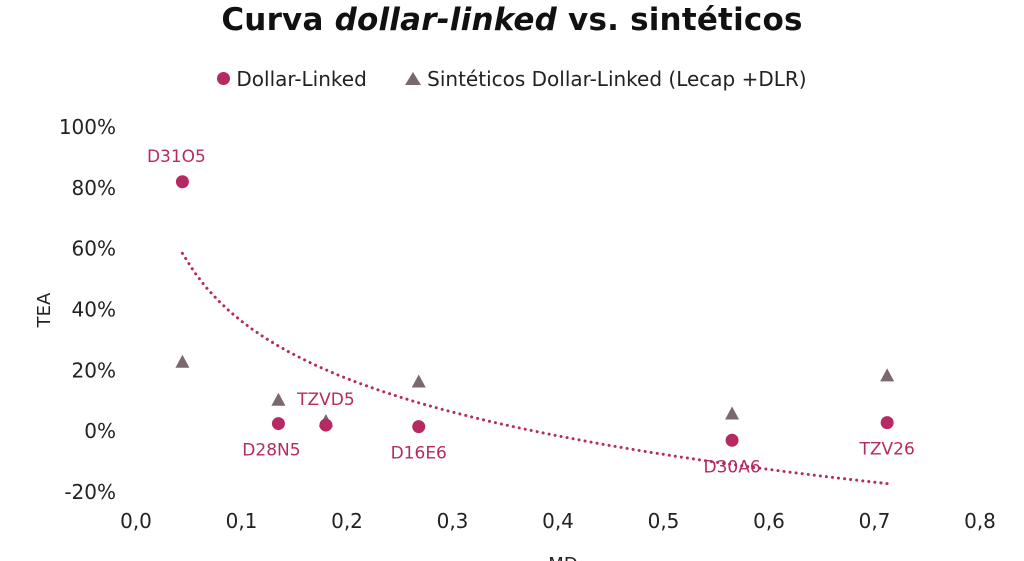 The image size is (1024, 561). Describe the element at coordinates (419, 454) in the screenshot. I see `data-label: D16E6` at that location.